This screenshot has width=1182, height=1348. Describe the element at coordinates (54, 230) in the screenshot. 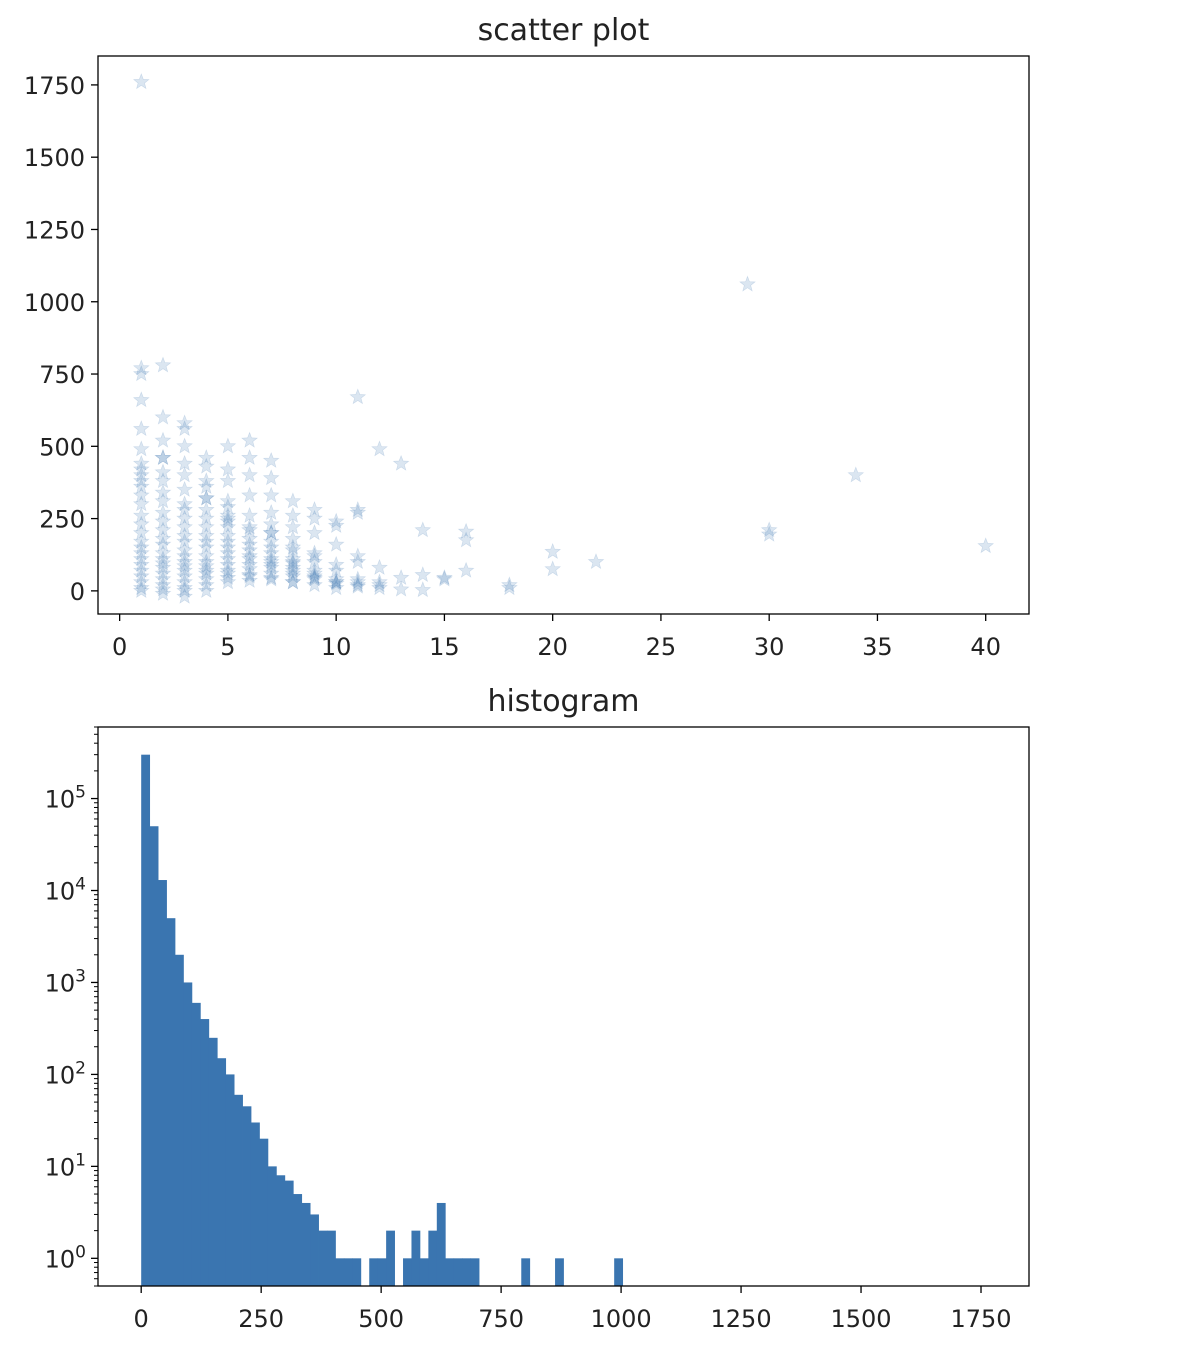

I see `scatter-y-tick-label: 1250` at that location.